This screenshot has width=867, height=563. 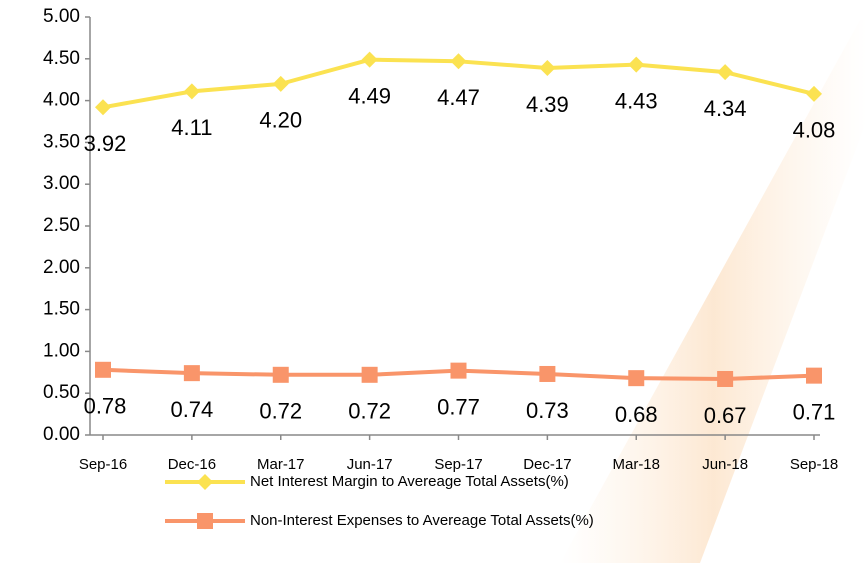 I want to click on y-tick-label: 5.00, so click(x=61, y=16).